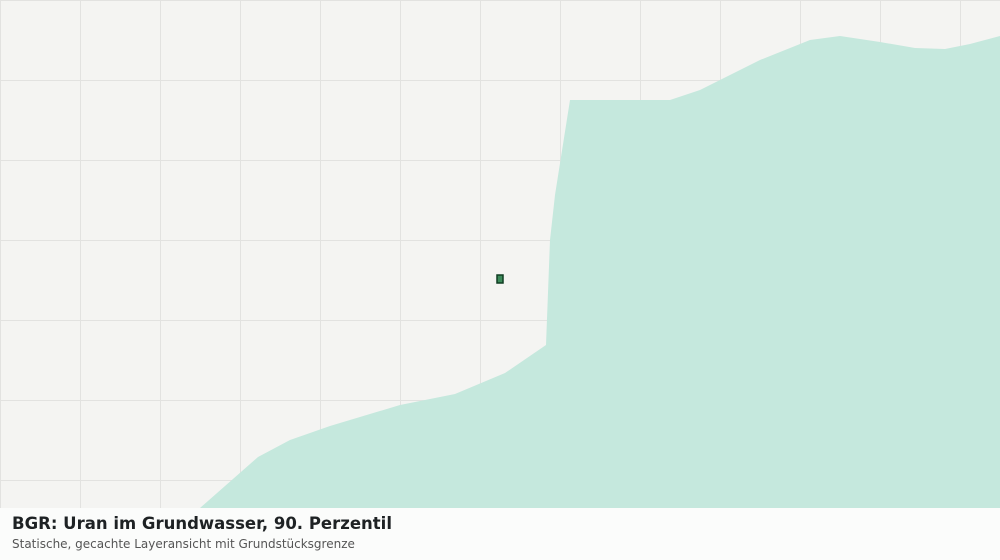 The height and width of the screenshot is (560, 1000). What do you see at coordinates (500, 279) in the screenshot?
I see `parcel-boundary` at bounding box center [500, 279].